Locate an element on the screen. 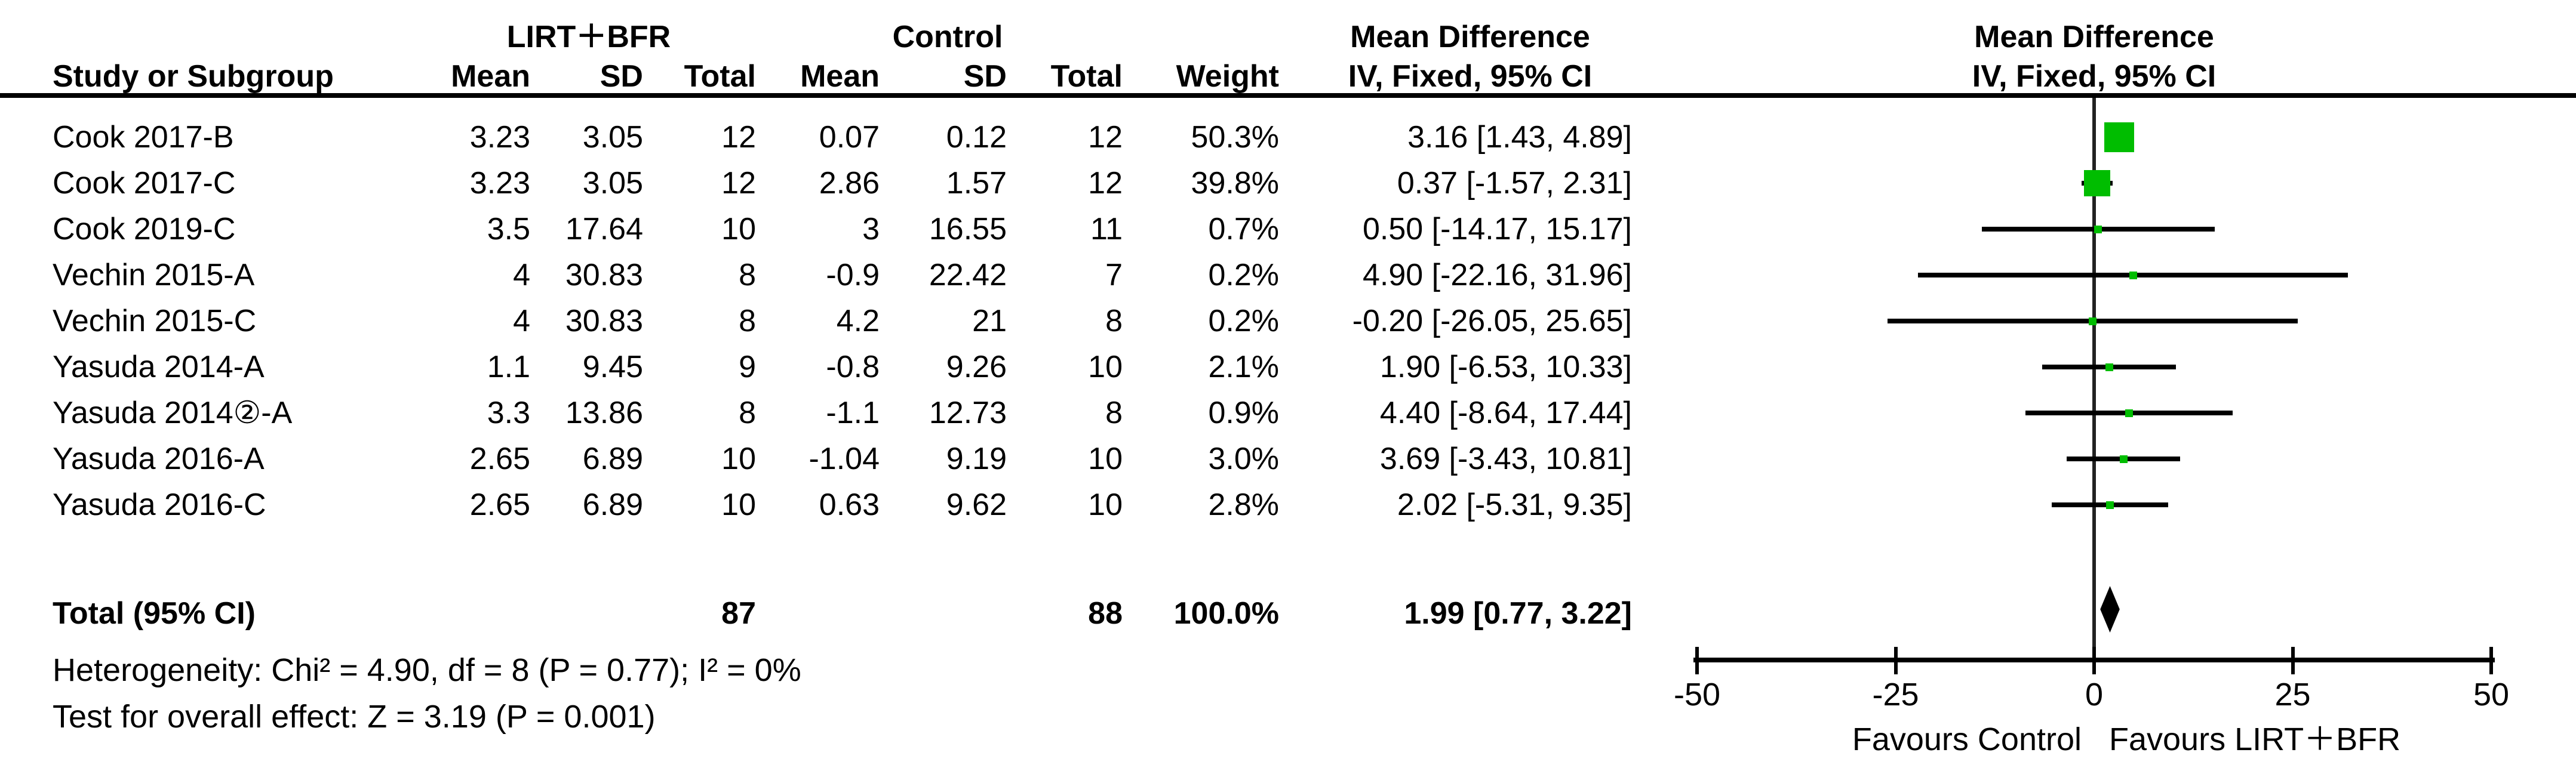 The image size is (2576, 771). study-name: Vechin 2015-C is located at coordinates (155, 321).